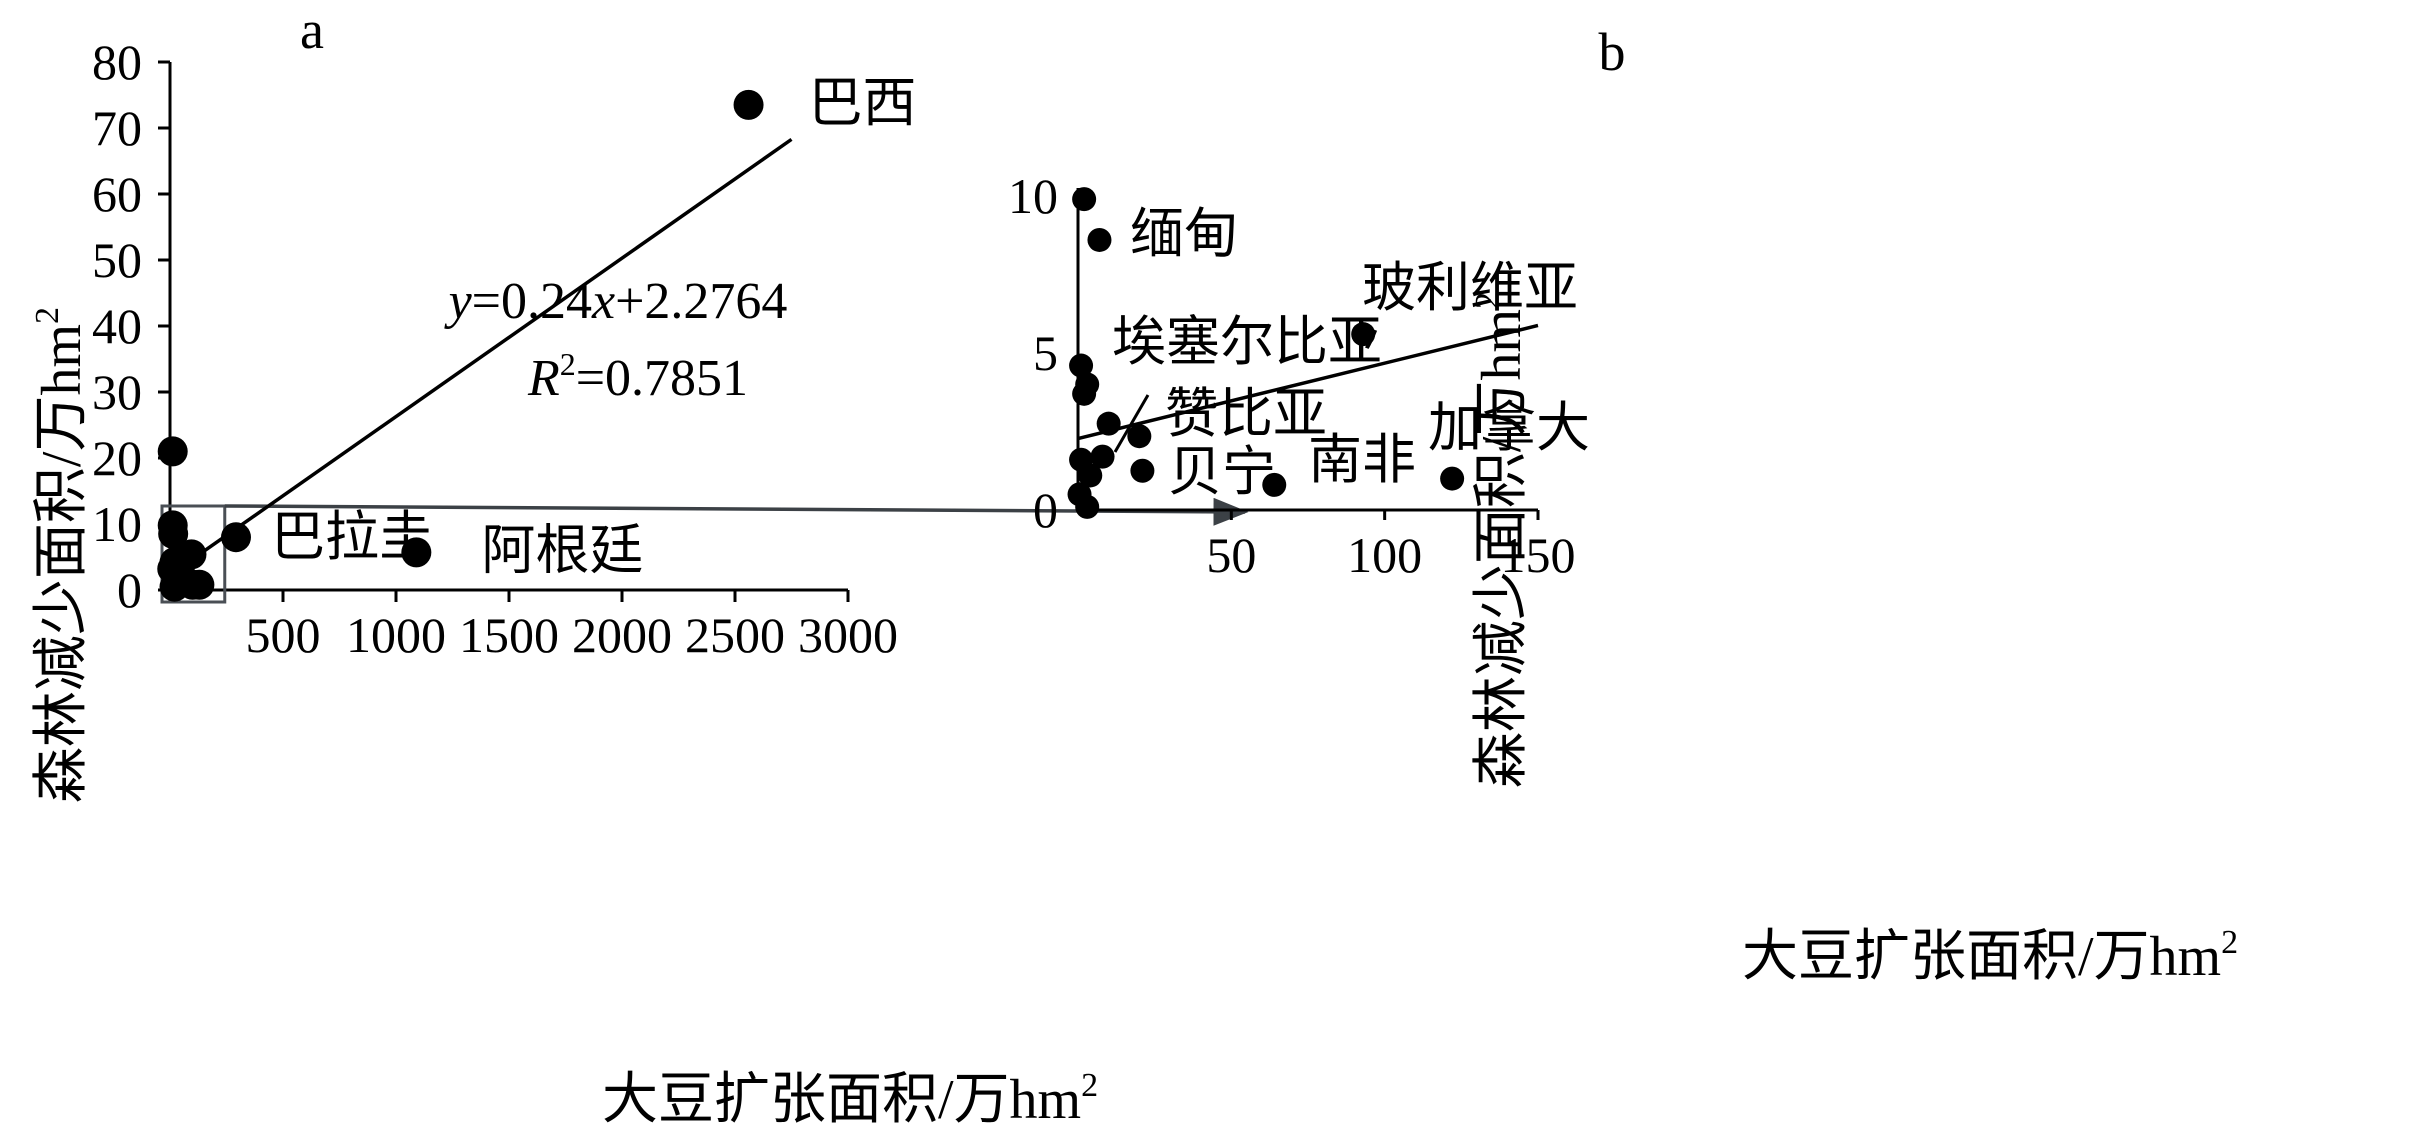 Image resolution: width=2435 pixels, height=1141 pixels. Describe the element at coordinates (1384, 555) in the screenshot. I see `panel-b-x-tick-label: 100` at that location.